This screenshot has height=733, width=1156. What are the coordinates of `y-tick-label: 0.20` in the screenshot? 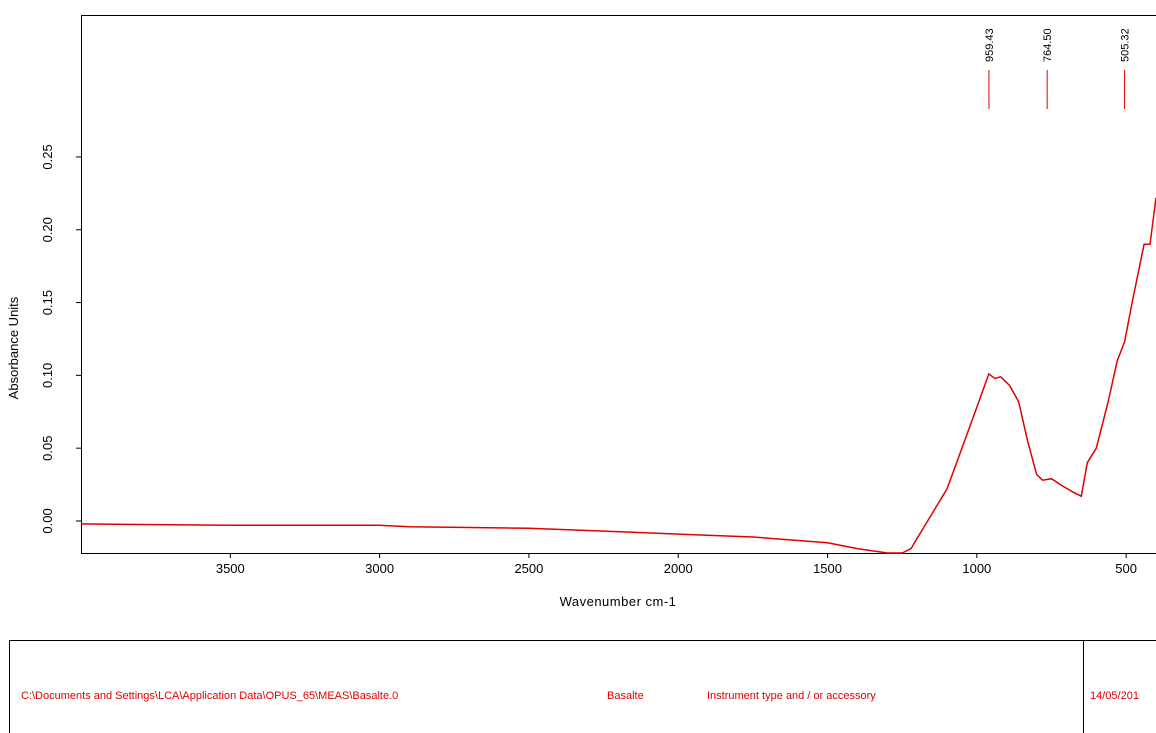 It's located at (47, 229).